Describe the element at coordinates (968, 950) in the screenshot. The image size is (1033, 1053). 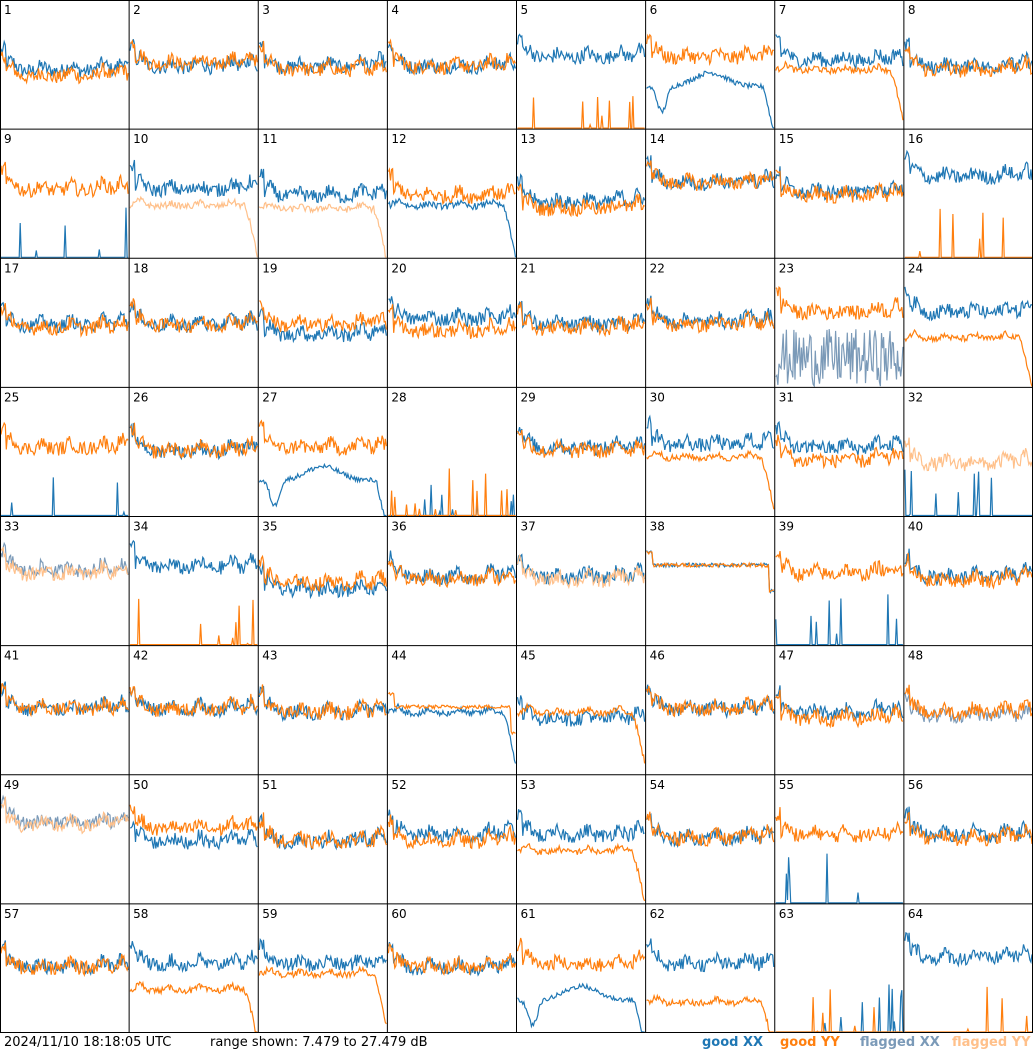
I see `panel-64-xx-line` at that location.